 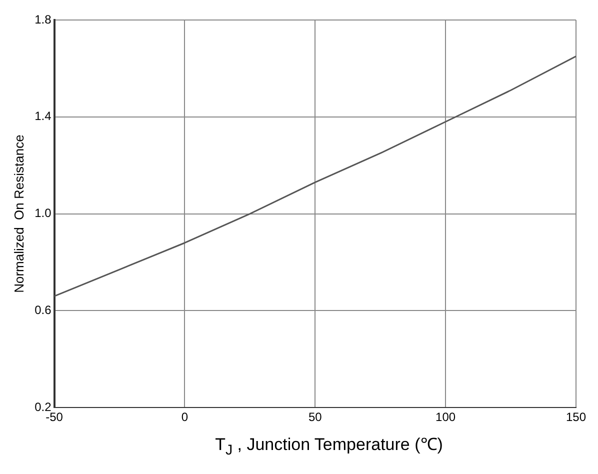 What do you see at coordinates (43, 116) in the screenshot?
I see `y-tick-label: 1.4` at bounding box center [43, 116].